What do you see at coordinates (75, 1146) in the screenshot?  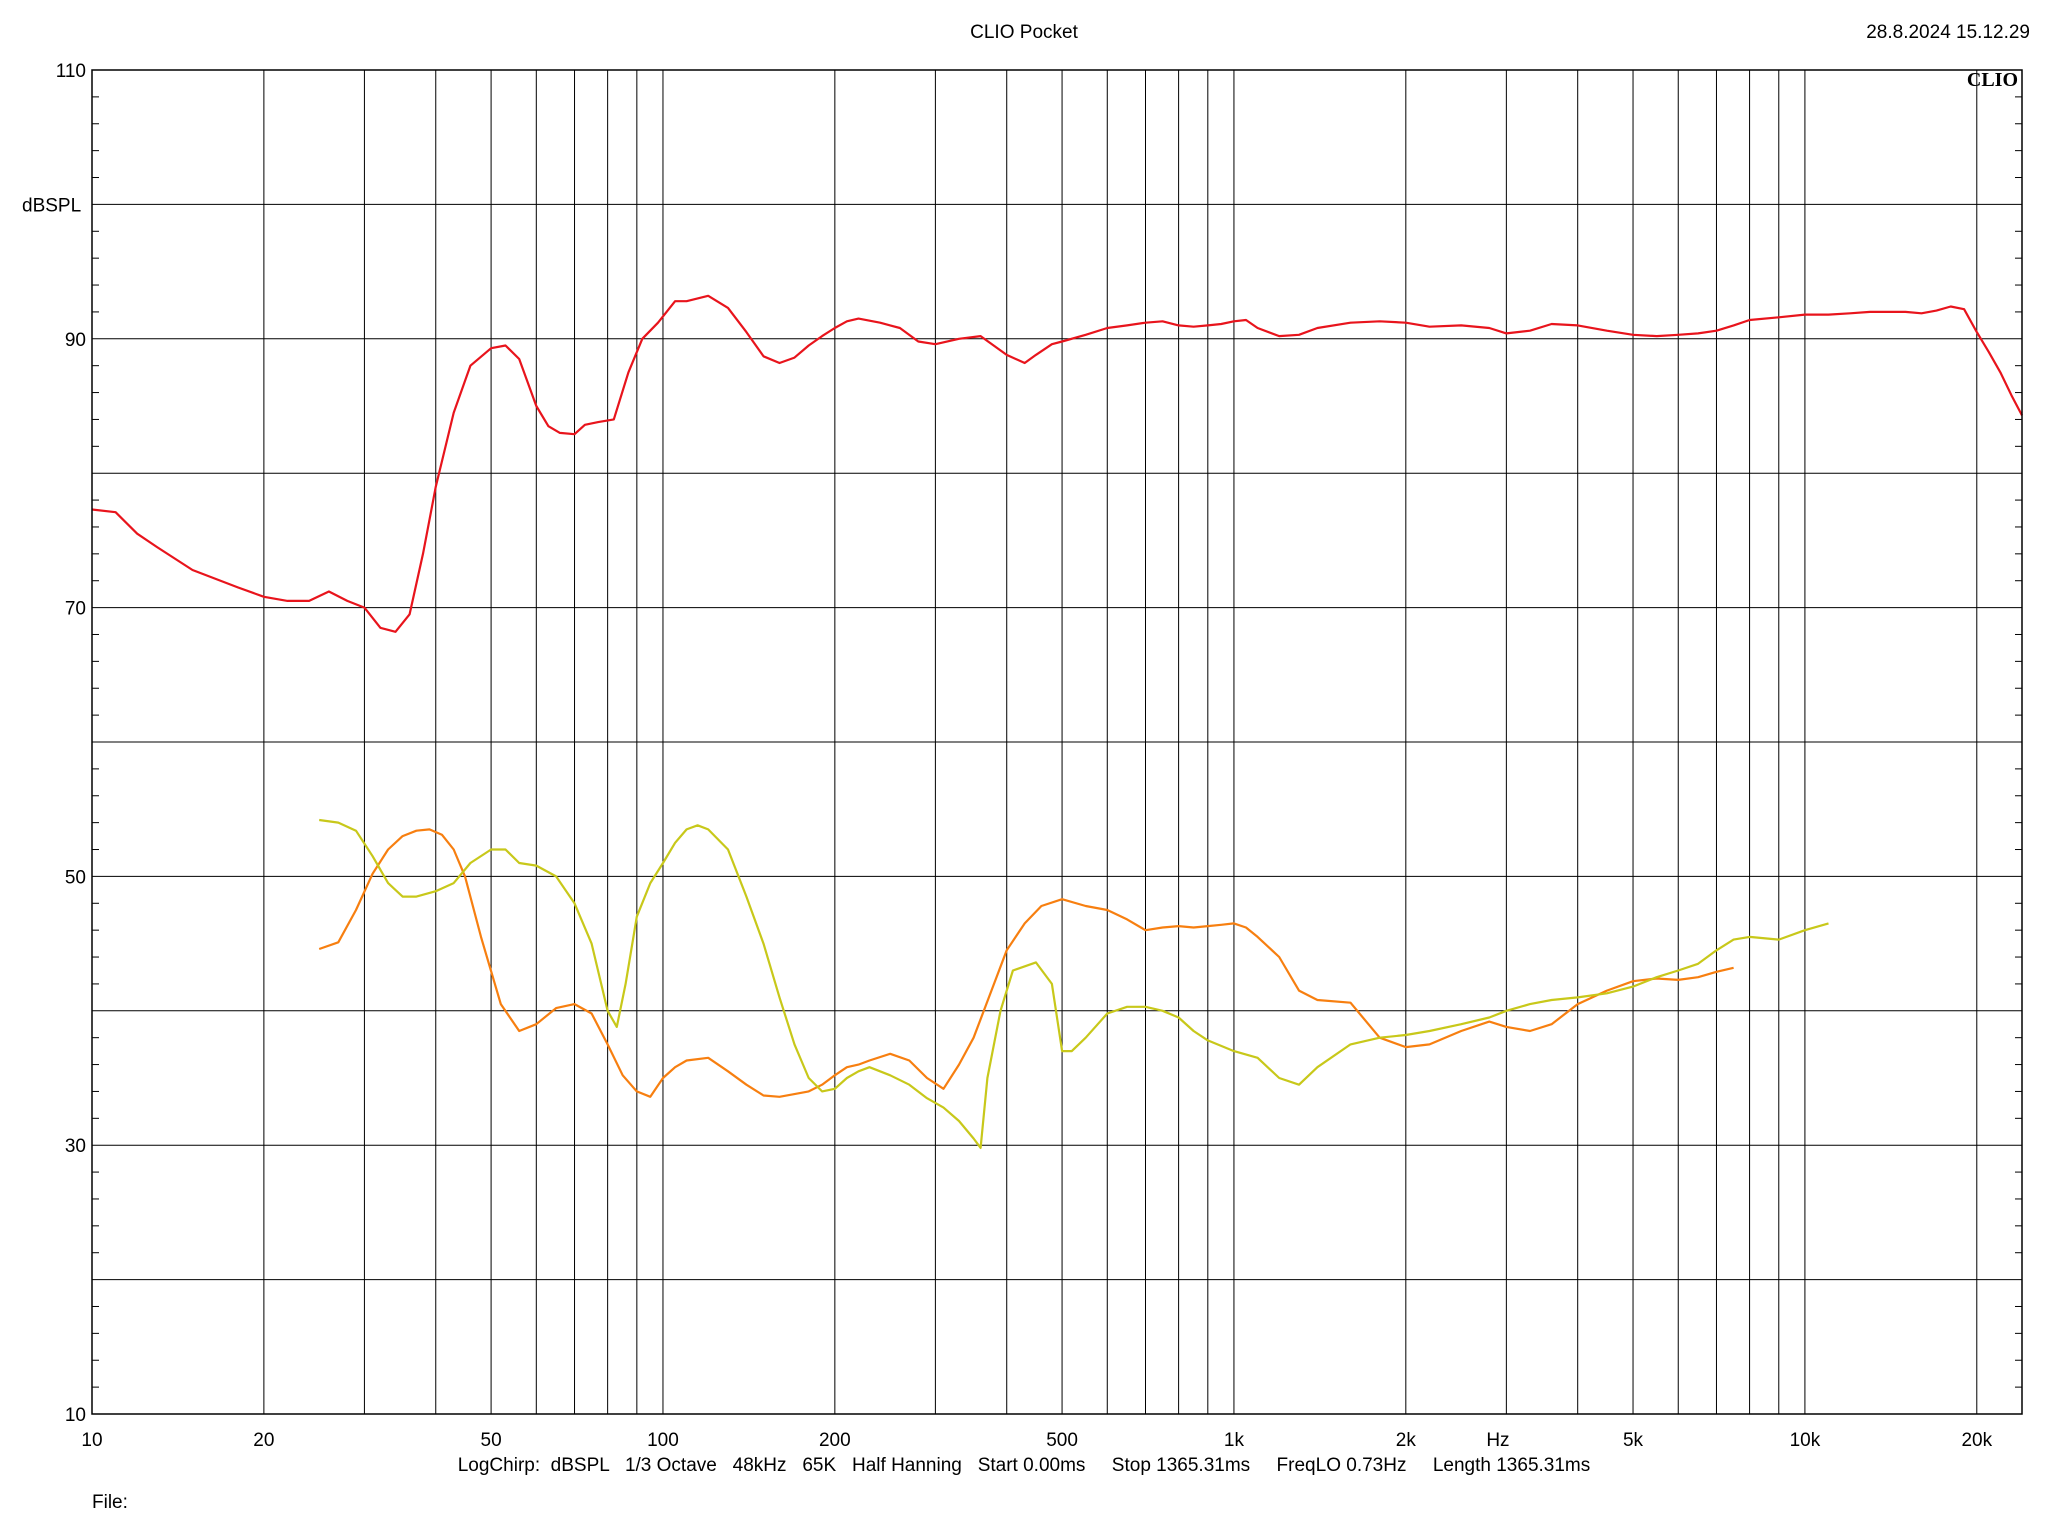 I see `y-tick-label: 30` at bounding box center [75, 1146].